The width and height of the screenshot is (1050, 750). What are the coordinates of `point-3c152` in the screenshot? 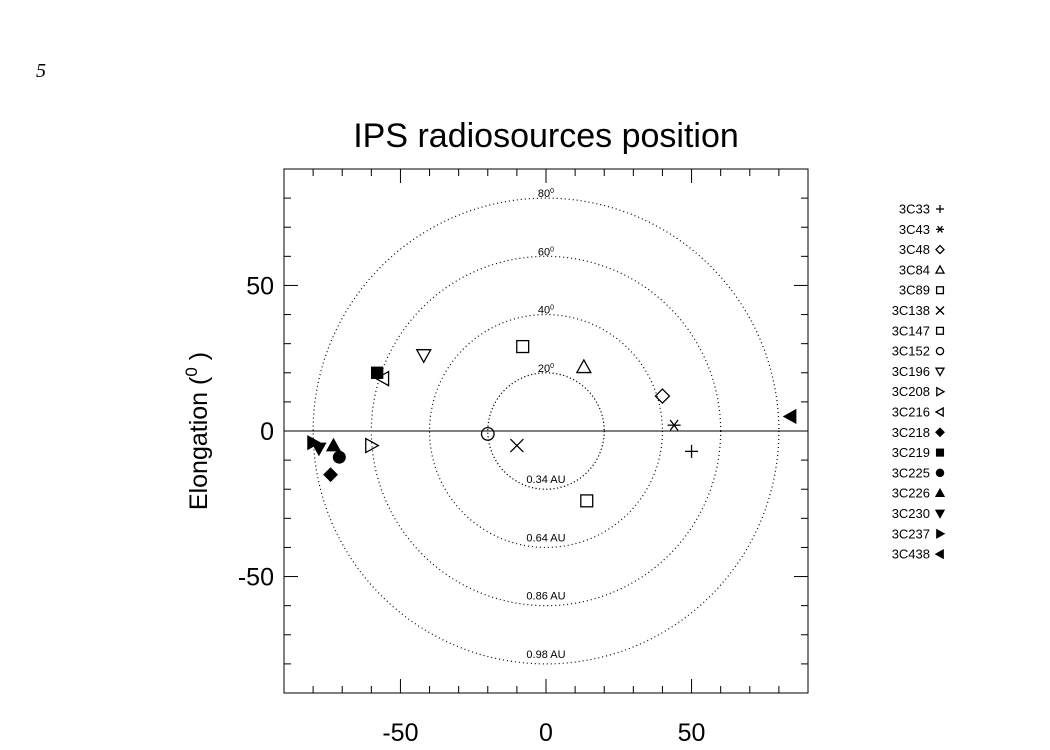 It's located at (487, 433).